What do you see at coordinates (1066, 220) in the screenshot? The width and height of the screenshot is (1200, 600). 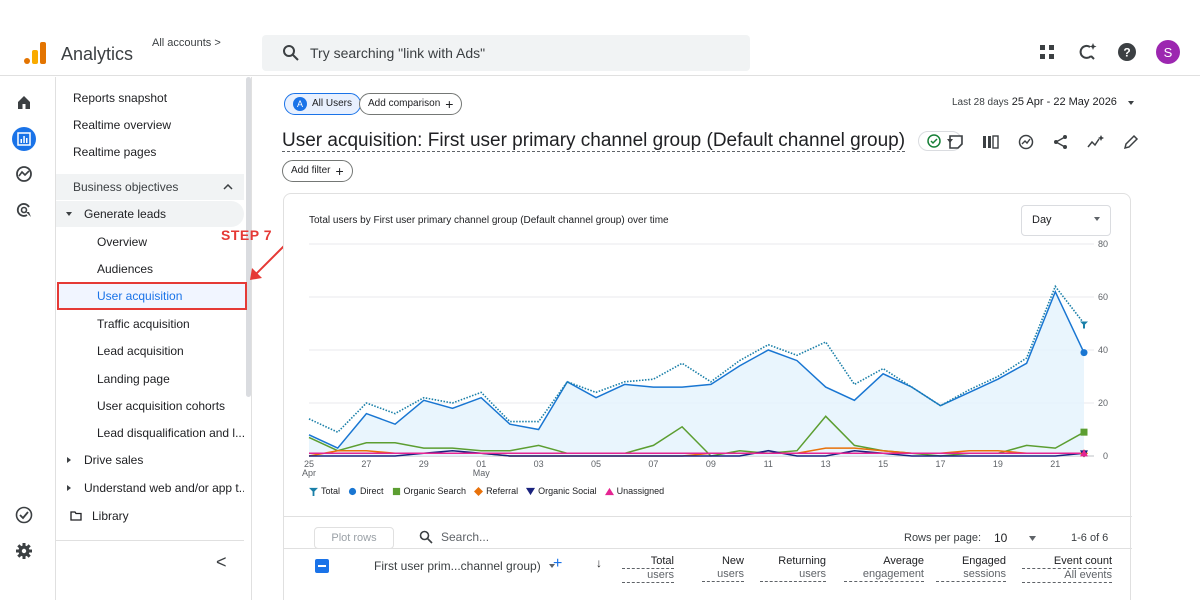 I see `granularity-select: Day` at bounding box center [1066, 220].